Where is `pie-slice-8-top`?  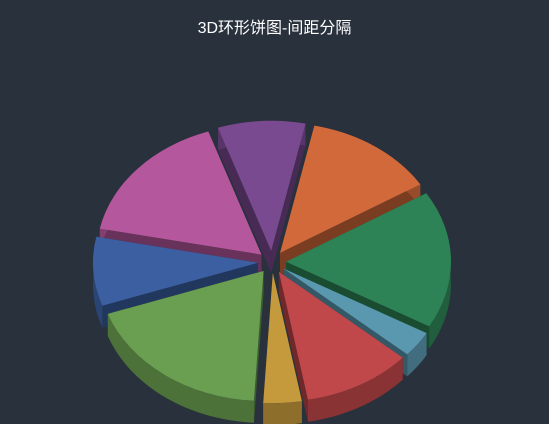
pie-slice-8-top is located at coordinates (180, 193).